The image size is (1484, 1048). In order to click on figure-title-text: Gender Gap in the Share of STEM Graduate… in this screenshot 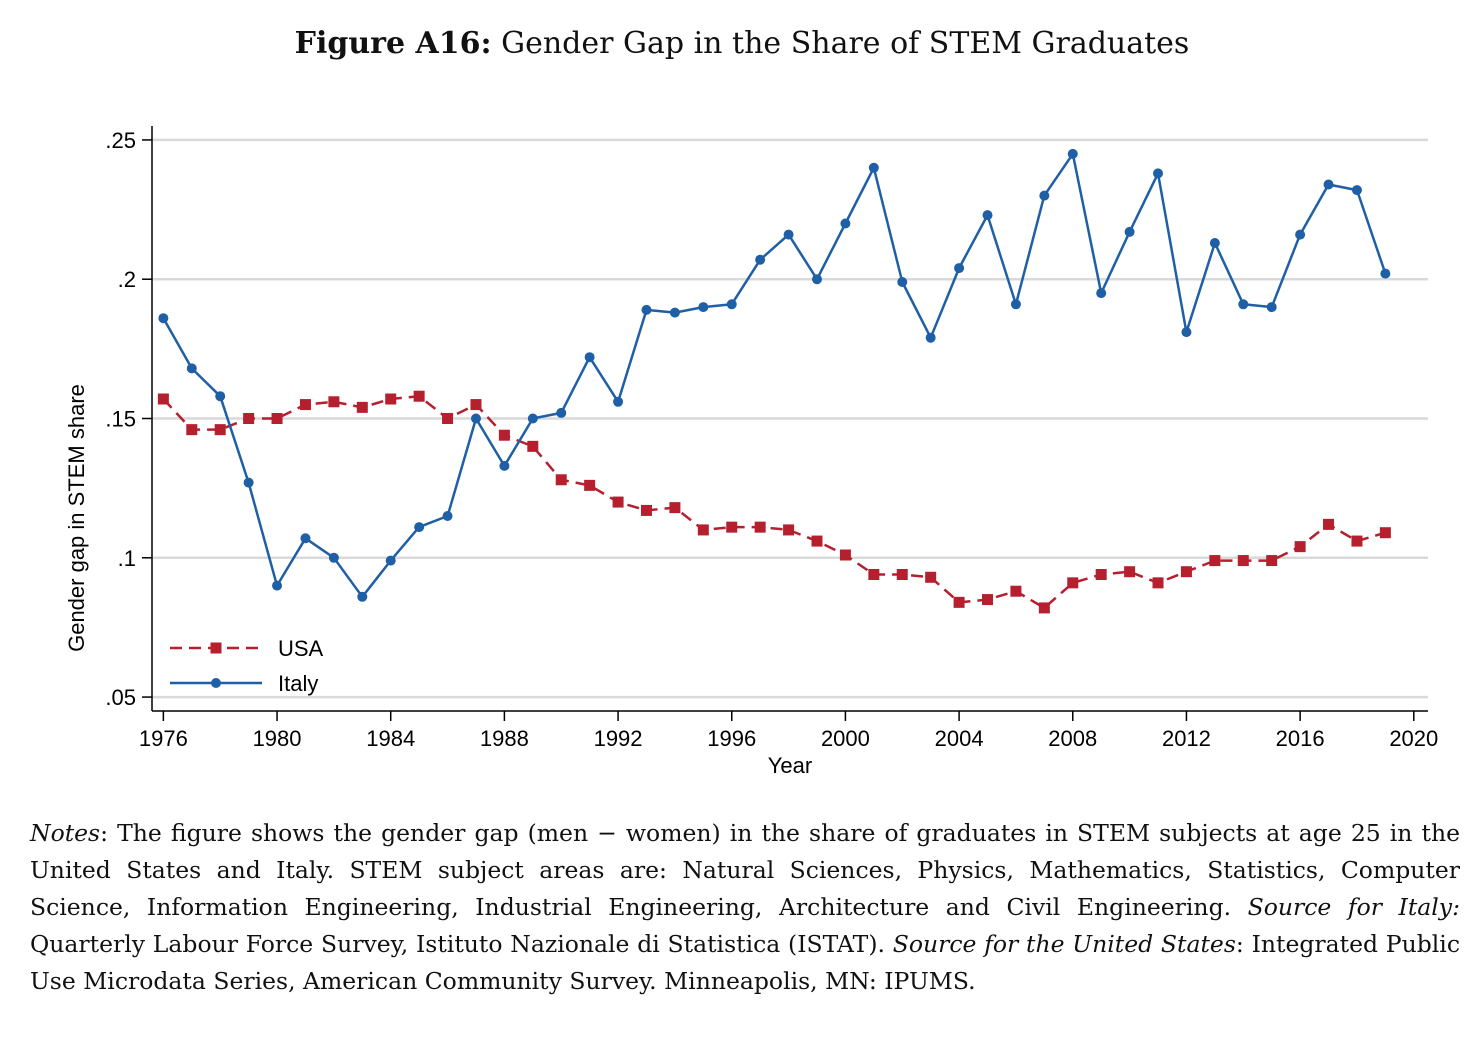, I will do `click(845, 43)`.